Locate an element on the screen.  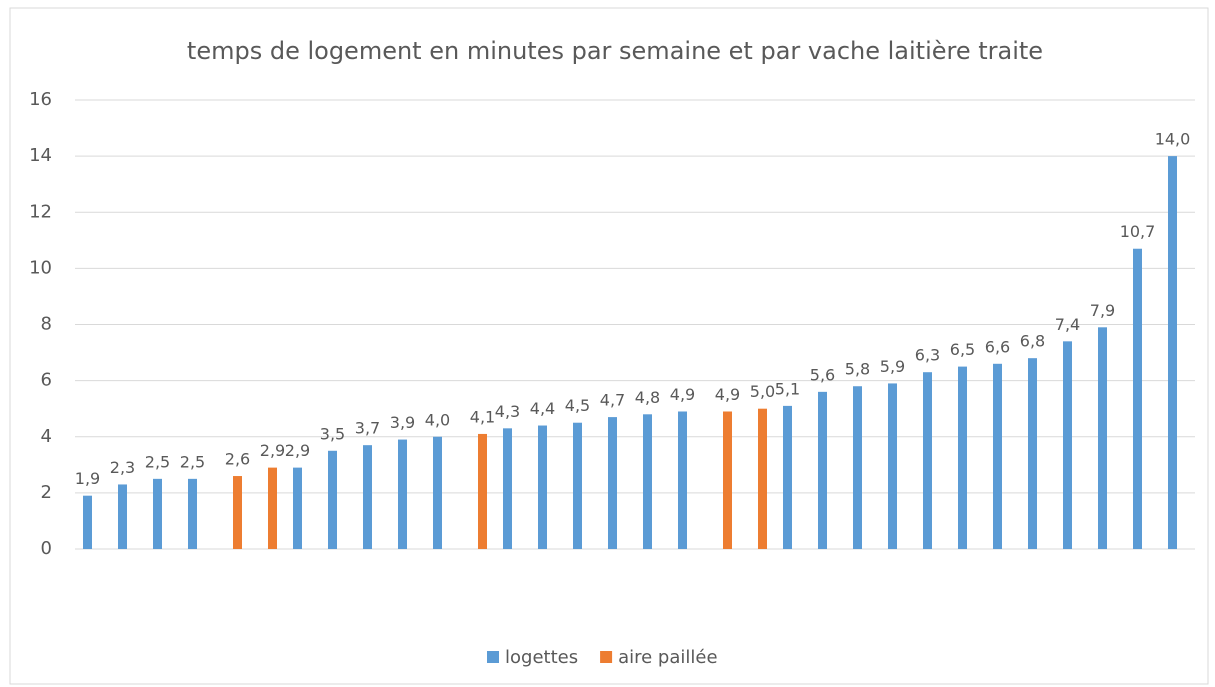
data-label: 6,5 is located at coordinates (962, 349).